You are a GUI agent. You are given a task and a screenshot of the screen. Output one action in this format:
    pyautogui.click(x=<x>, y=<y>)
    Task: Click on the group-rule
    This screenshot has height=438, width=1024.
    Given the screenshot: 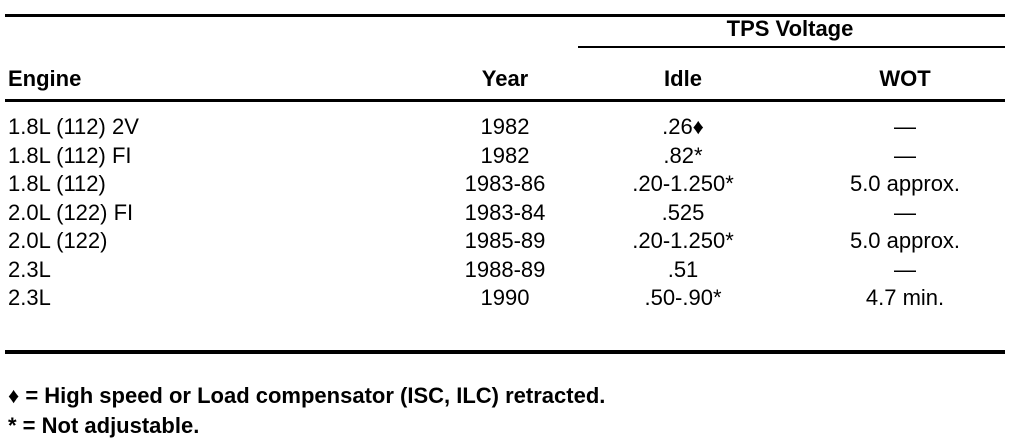 What is the action you would take?
    pyautogui.click(x=791, y=47)
    